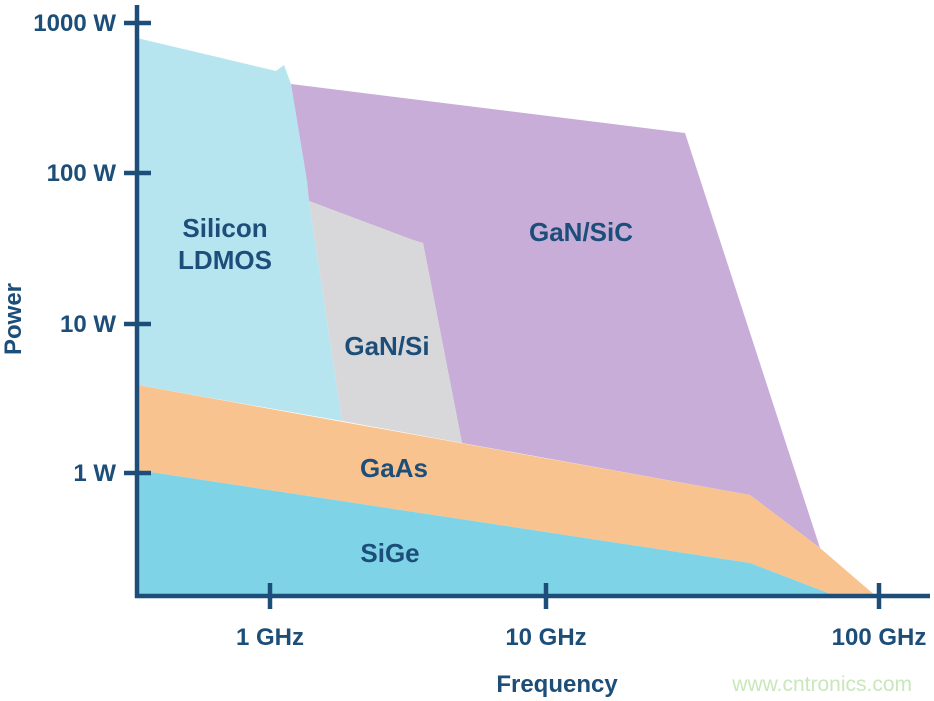 Image resolution: width=934 pixels, height=701 pixels. I want to click on y-tick-label-10w: 10 W, so click(88, 324).